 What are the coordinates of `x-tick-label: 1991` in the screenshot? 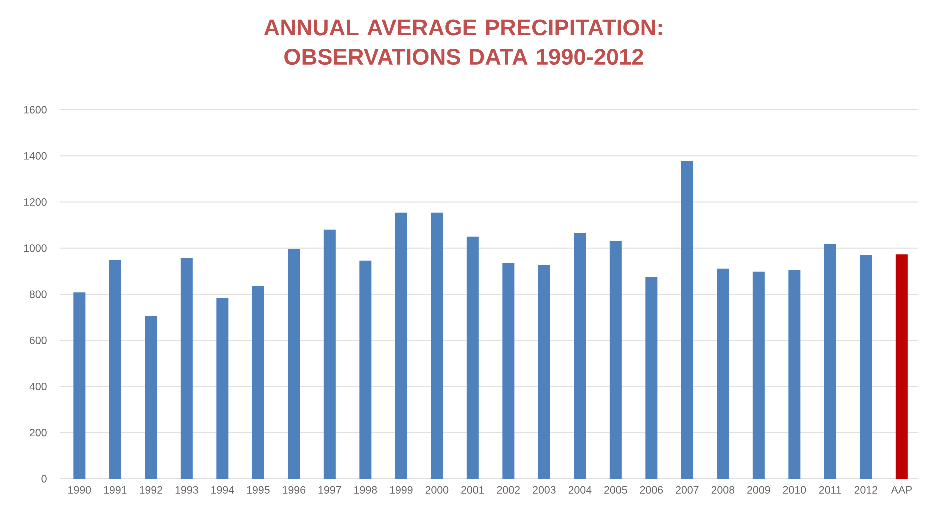 It's located at (115, 490).